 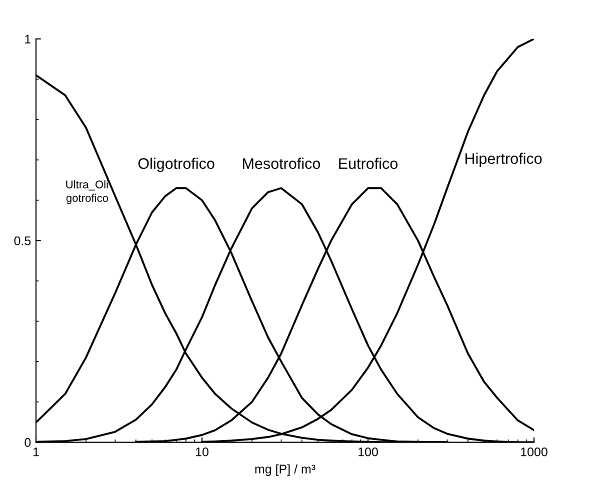 What do you see at coordinates (503, 160) in the screenshot?
I see `series-label: Hipertrofico` at bounding box center [503, 160].